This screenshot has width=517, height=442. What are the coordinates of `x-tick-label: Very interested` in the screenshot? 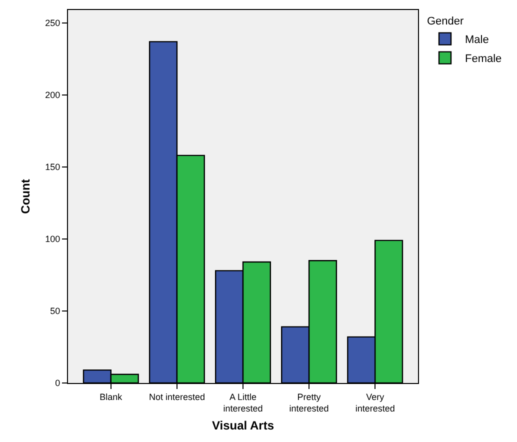 It's located at (375, 403).